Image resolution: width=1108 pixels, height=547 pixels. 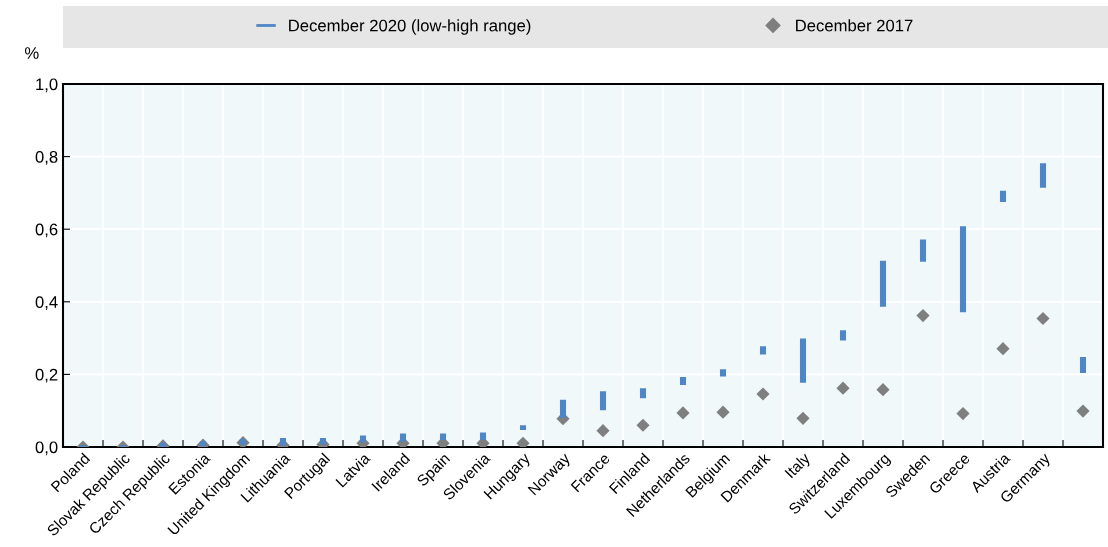 I want to click on legend-label: December 2020 (low-high range), so click(x=410, y=27).